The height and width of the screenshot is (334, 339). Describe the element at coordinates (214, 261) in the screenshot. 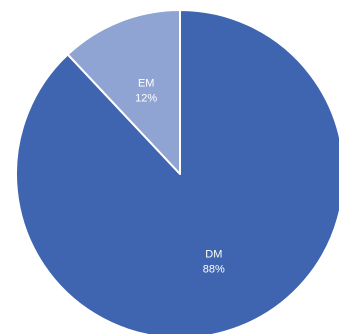

I see `data-label-dm: DM 88%` at that location.